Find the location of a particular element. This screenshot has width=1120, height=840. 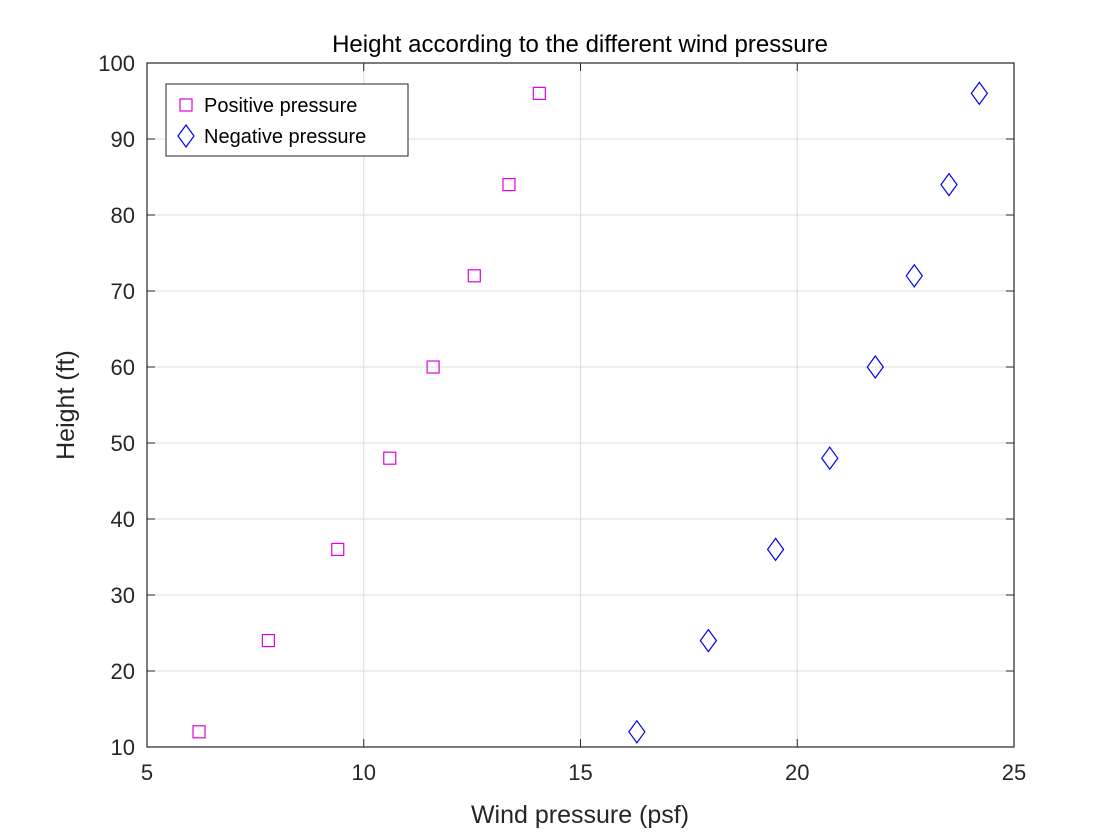

legend-label: Negative pressure is located at coordinates (285, 137).